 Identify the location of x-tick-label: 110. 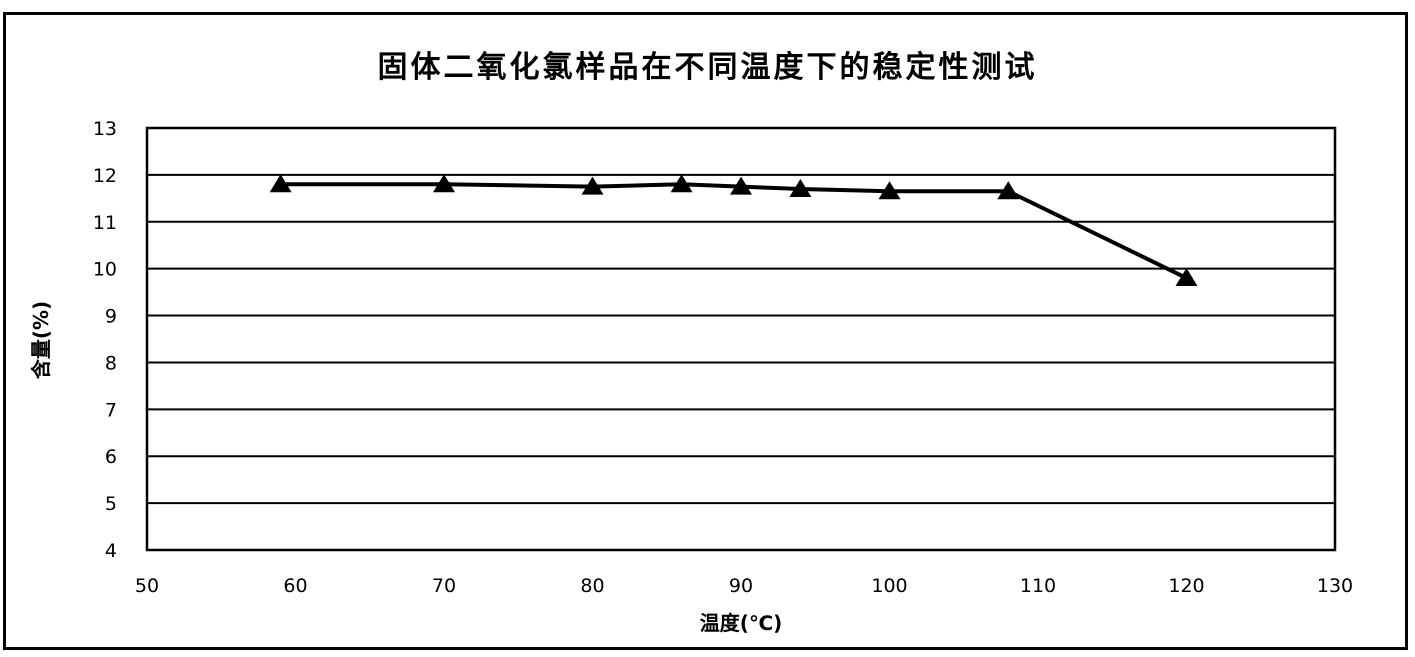
(1038, 586).